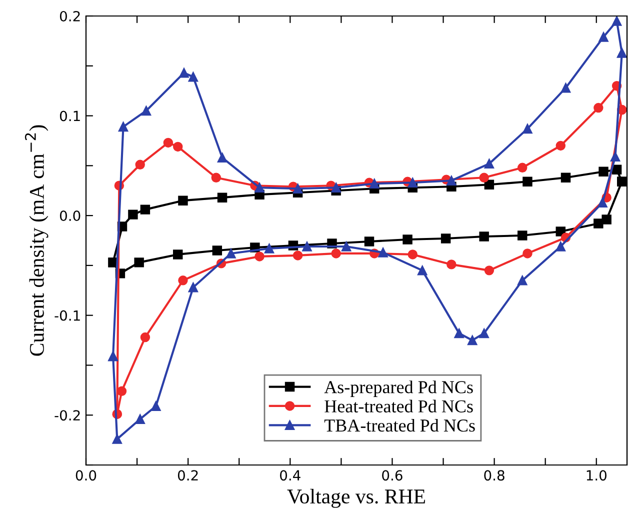 This screenshot has height=519, width=628. What do you see at coordinates (356, 498) in the screenshot?
I see `x-axis-title: Voltage vs. RHE` at bounding box center [356, 498].